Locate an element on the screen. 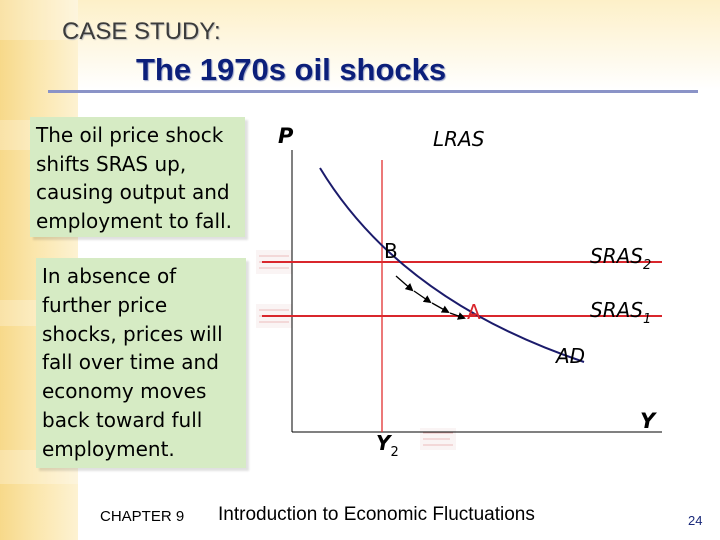 The width and height of the screenshot is (720, 540). box2-line: further price is located at coordinates (105, 304).